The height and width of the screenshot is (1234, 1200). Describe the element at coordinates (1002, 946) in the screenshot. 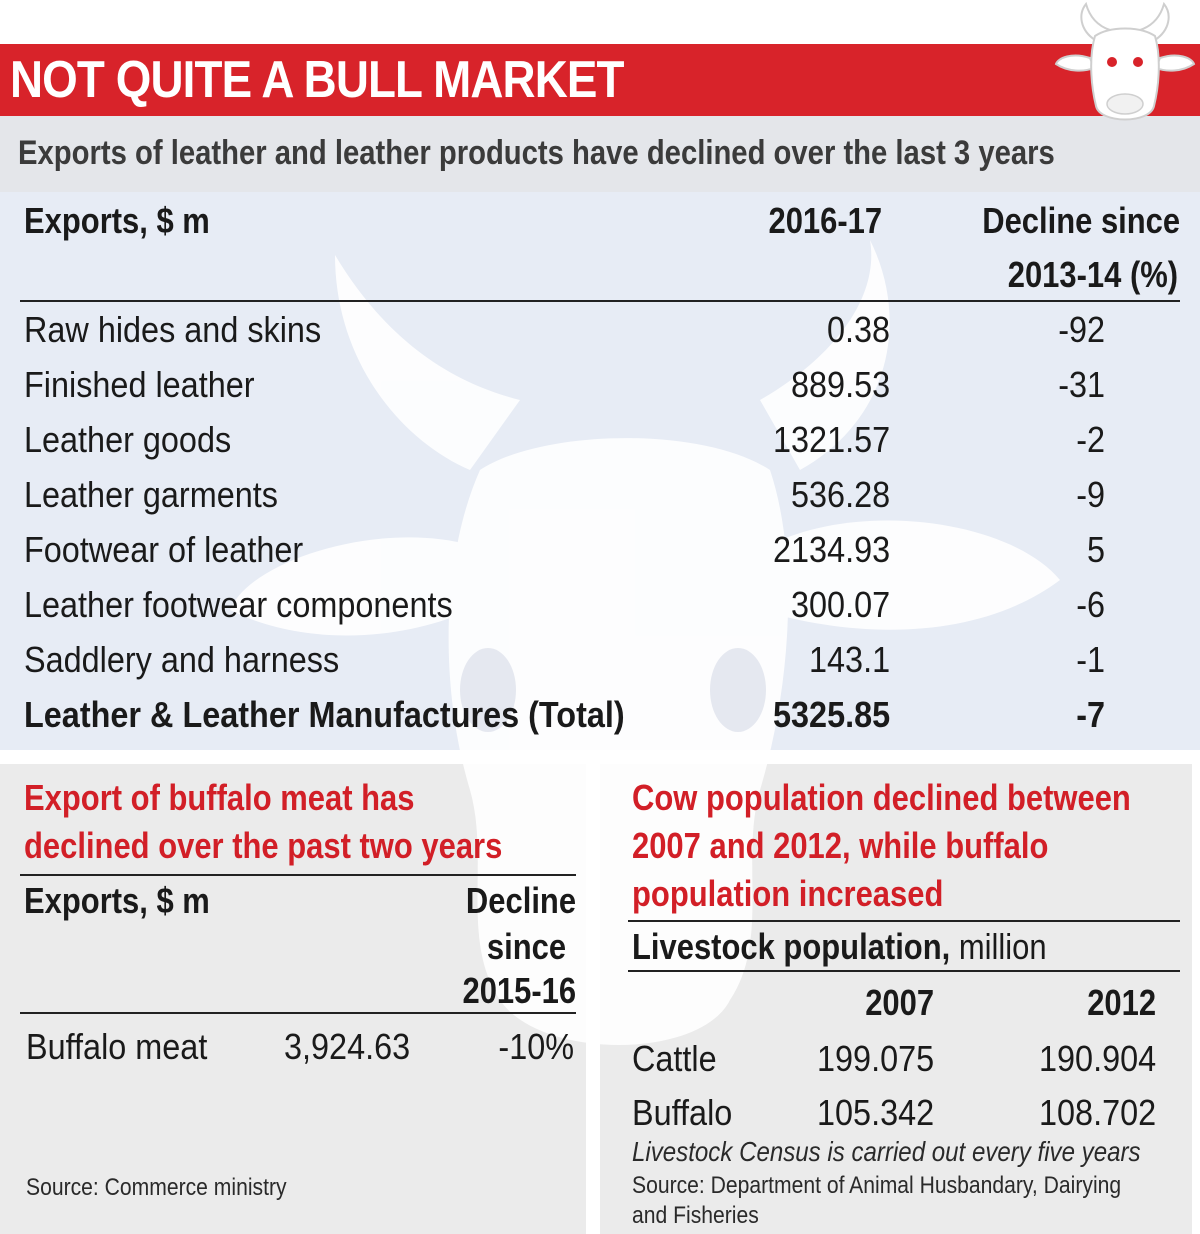

I see `livestock-col-label-unit: million` at that location.